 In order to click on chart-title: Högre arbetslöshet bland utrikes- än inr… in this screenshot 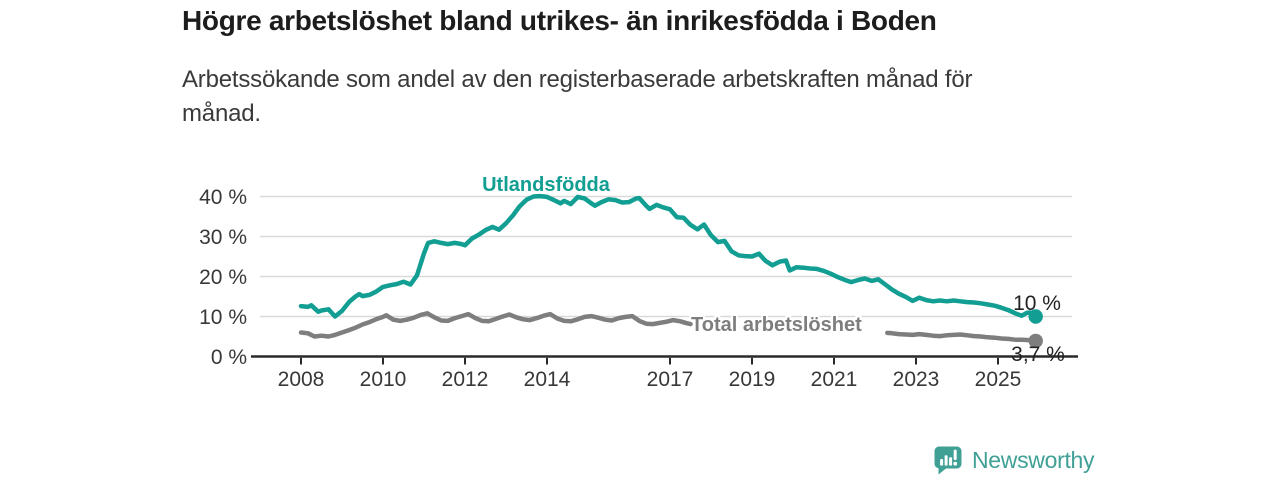, I will do `click(559, 20)`.